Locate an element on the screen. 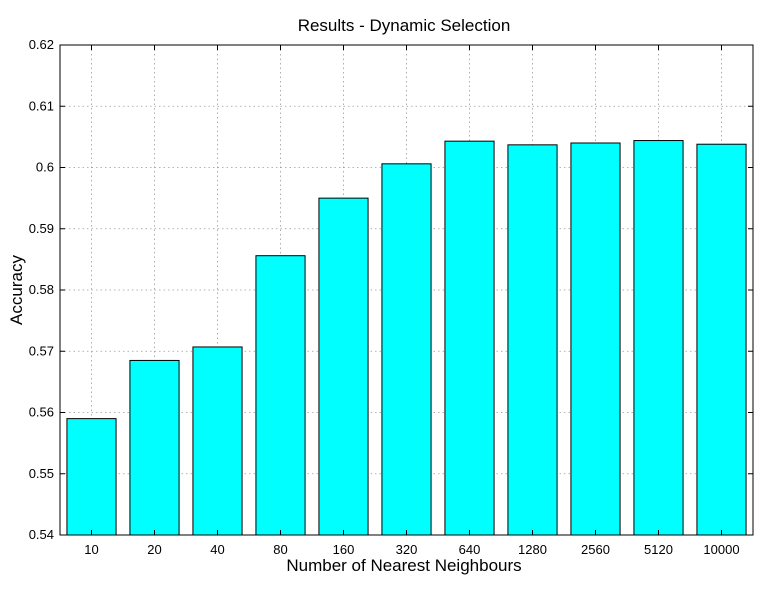 Image resolution: width=765 pixels, height=600 pixels. y-tick-label: 0.56 is located at coordinates (41, 412).